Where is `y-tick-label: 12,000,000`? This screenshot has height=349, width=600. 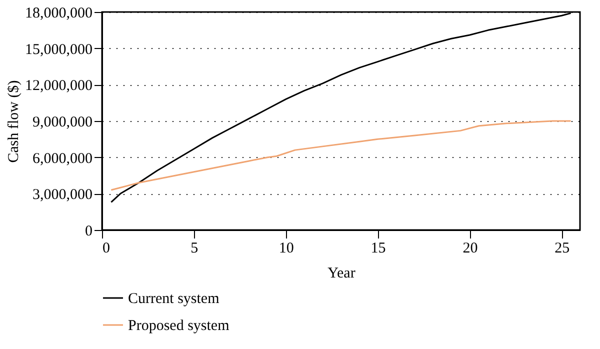 y-tick-label: 12,000,000 is located at coordinates (58, 86).